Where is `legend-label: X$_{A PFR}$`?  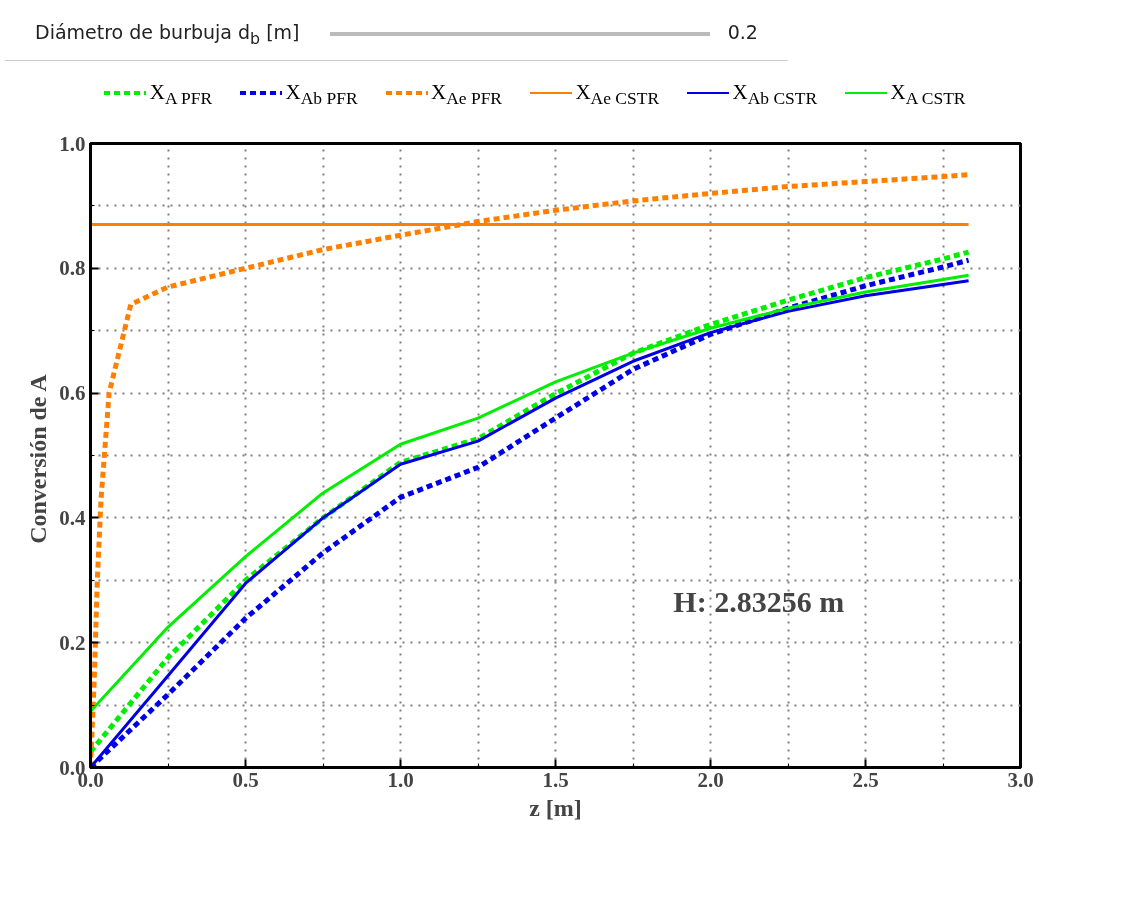 legend-label: X$_{A PFR}$ is located at coordinates (181, 94).